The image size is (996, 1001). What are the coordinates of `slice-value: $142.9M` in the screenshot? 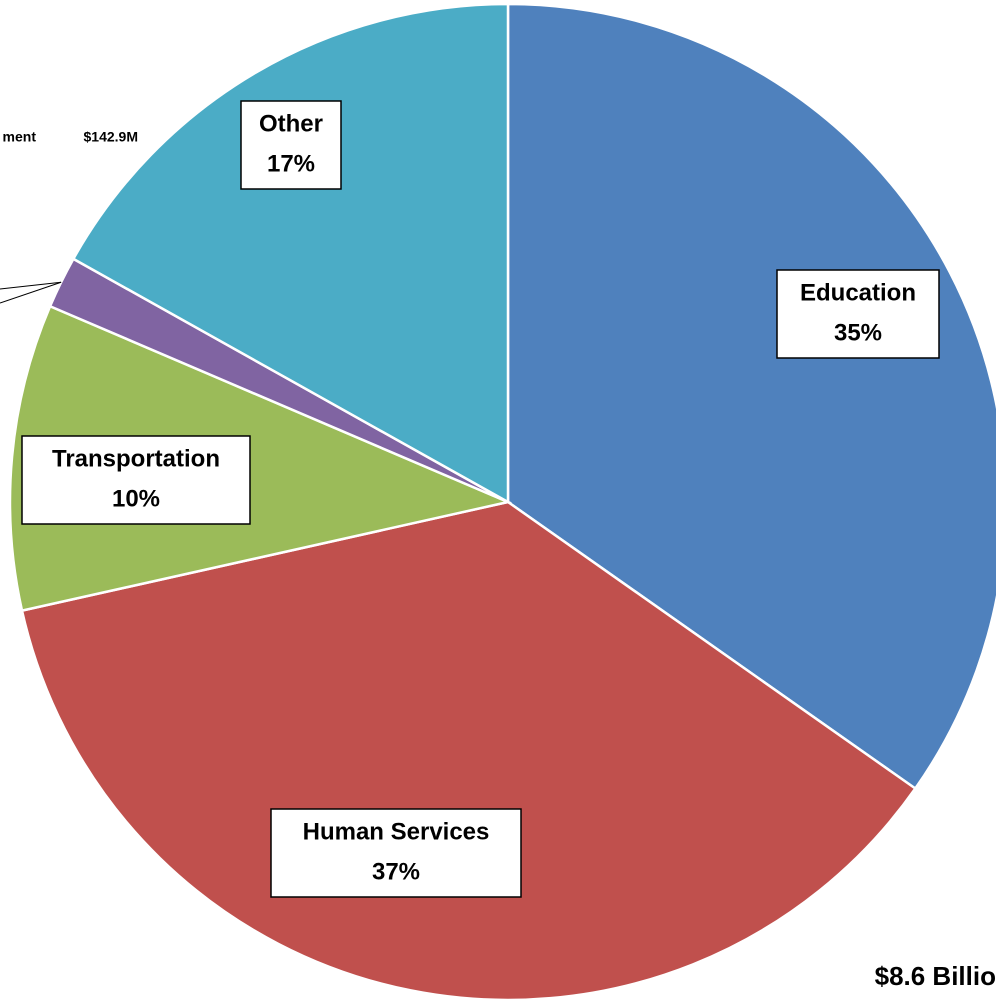 It's located at (111, 137).